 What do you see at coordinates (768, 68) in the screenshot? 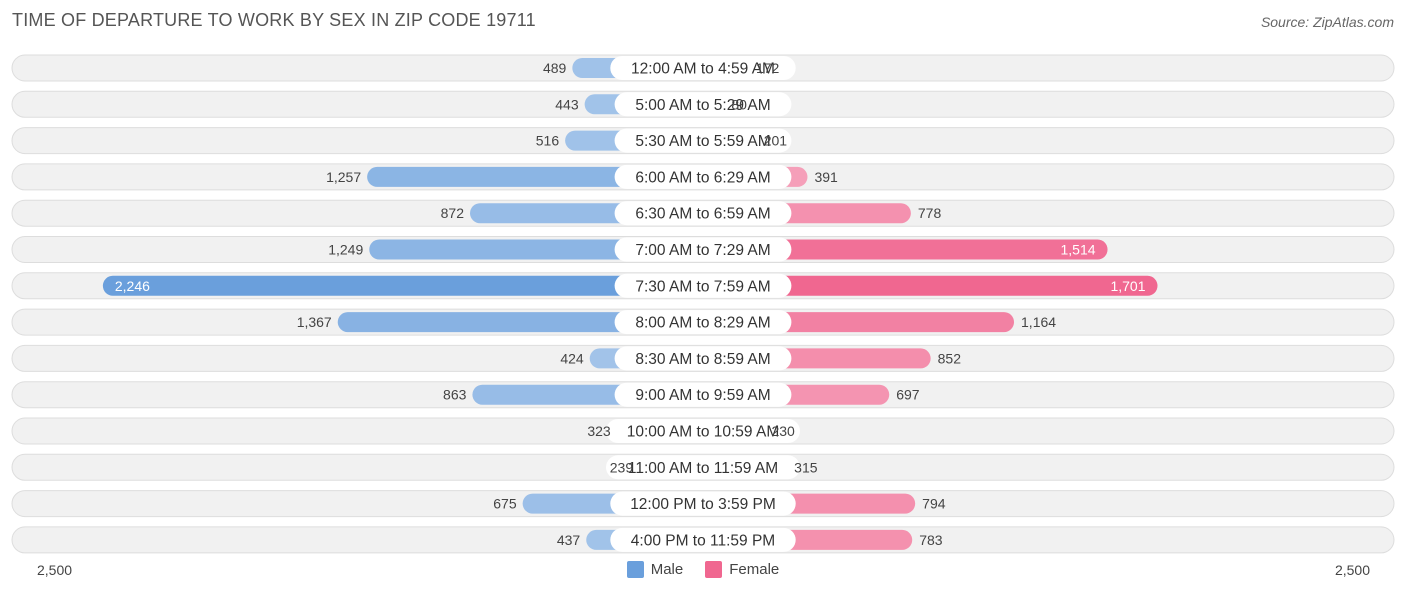
I see `female-value-label: 172` at bounding box center [768, 68].